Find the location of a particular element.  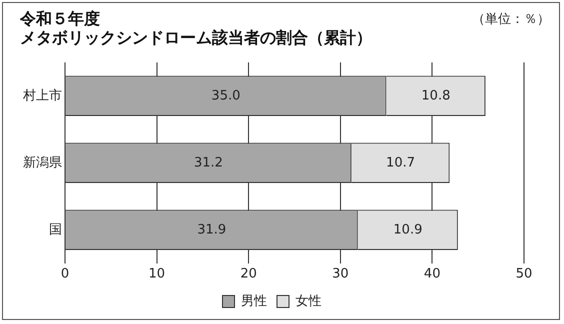

data-label: 10.9 is located at coordinates (407, 230).